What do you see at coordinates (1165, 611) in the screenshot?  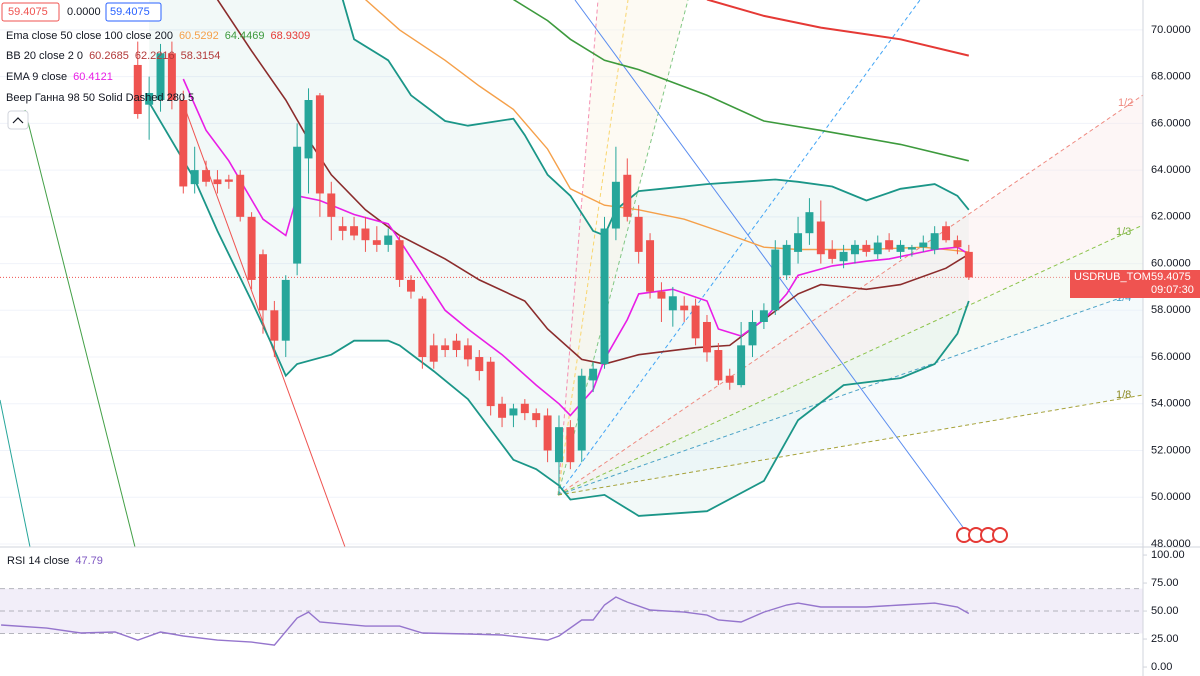 I see `rsi-tick-label: 50.00` at bounding box center [1165, 611].